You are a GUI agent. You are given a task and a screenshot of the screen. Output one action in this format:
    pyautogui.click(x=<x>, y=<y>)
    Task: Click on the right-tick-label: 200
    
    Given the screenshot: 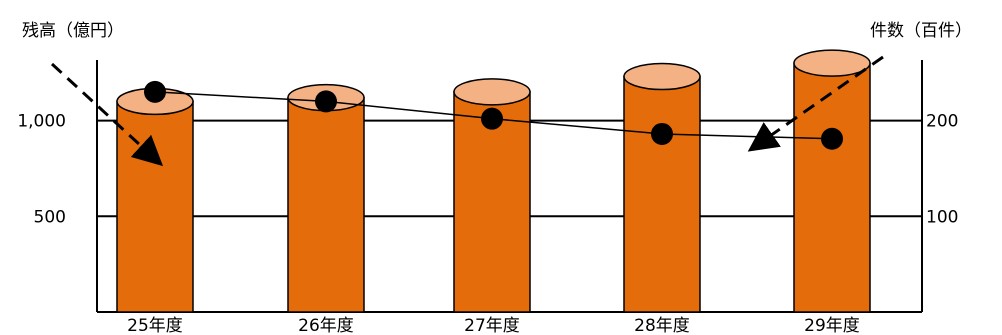 What is the action you would take?
    pyautogui.click(x=942, y=122)
    